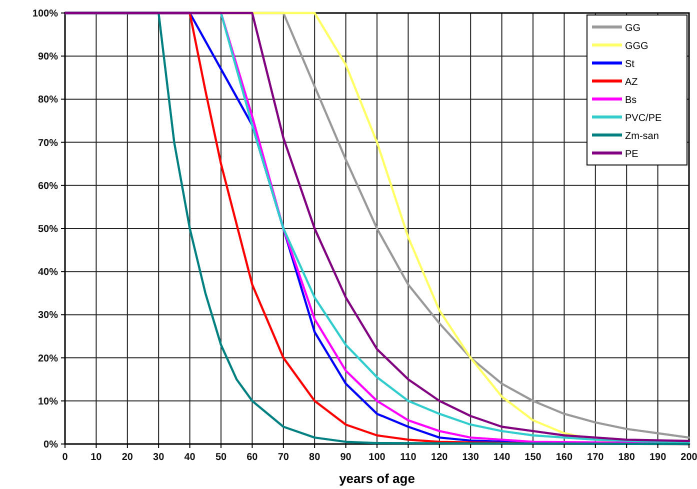  What do you see at coordinates (51, 445) in the screenshot?
I see `y-tick-label: 0%` at bounding box center [51, 445].